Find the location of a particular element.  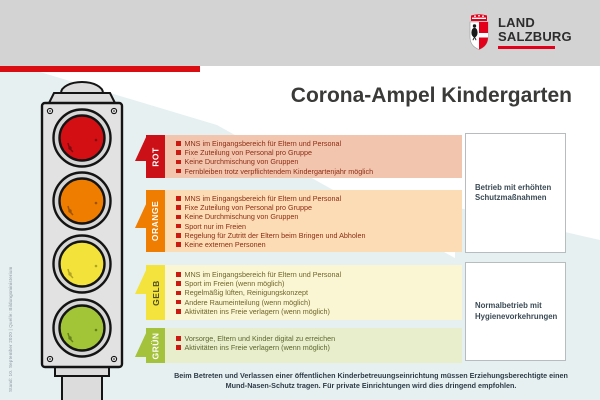

status-box-normal-operation: Normalbetrieb mit Hygienevorkehrungen is located at coordinates (515, 311).